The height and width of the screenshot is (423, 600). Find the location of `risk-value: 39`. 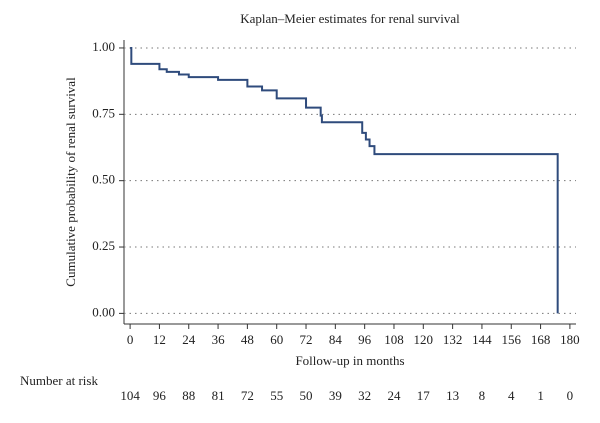

risk-value: 39 is located at coordinates (335, 395).